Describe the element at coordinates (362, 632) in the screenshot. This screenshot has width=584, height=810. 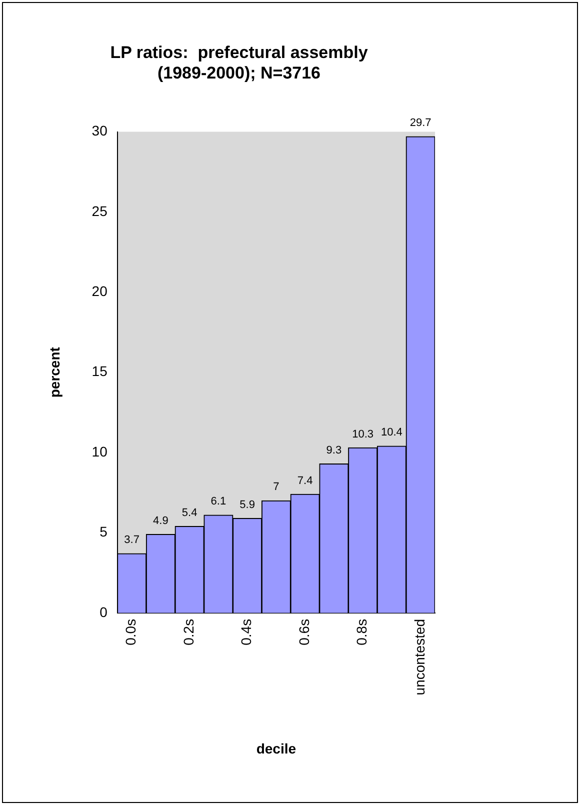
I see `x-tick-label: 0.8s` at that location.